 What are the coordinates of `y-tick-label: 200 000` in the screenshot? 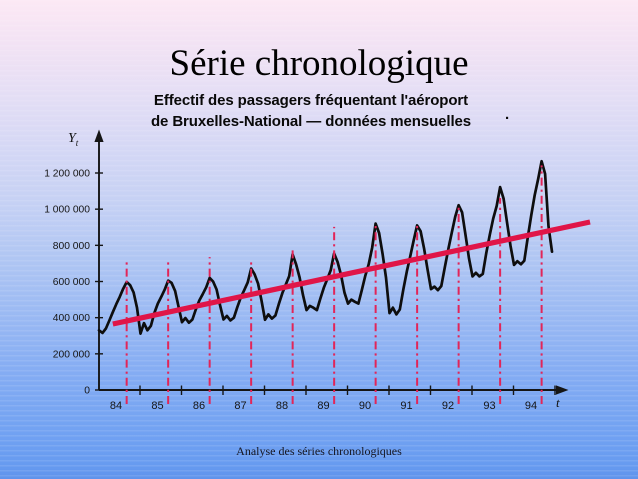 It's located at (71, 354).